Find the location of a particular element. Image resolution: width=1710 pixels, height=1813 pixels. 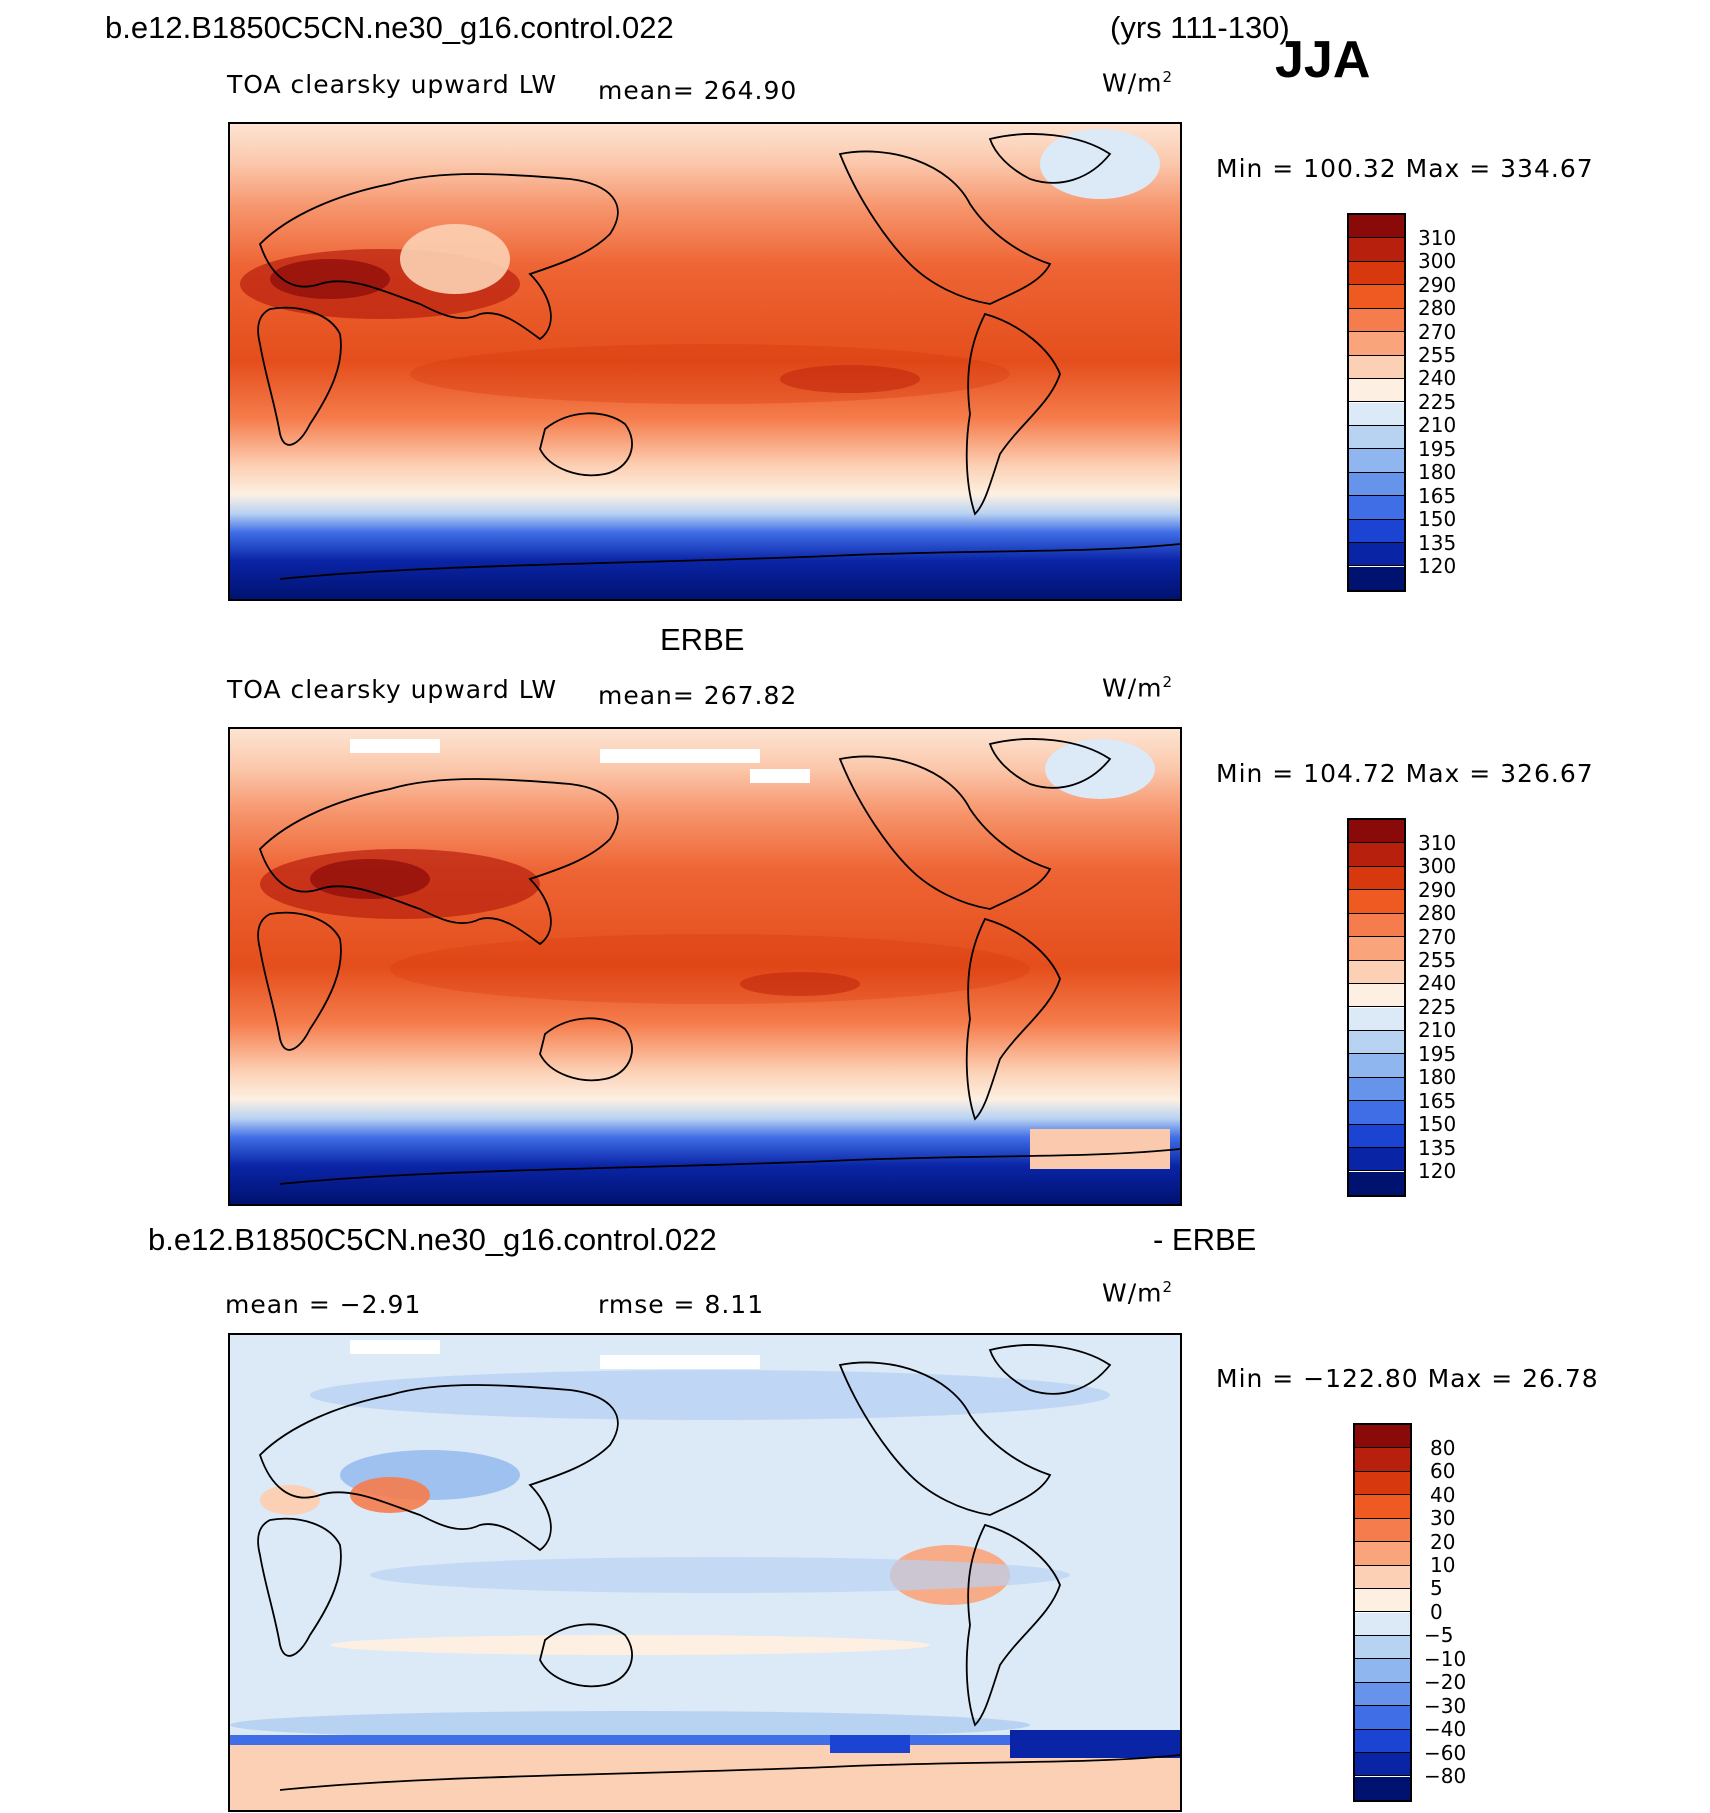

case-title: b.e12.B1850C5CN.ne30_g16.control.022 is located at coordinates (389, 27).